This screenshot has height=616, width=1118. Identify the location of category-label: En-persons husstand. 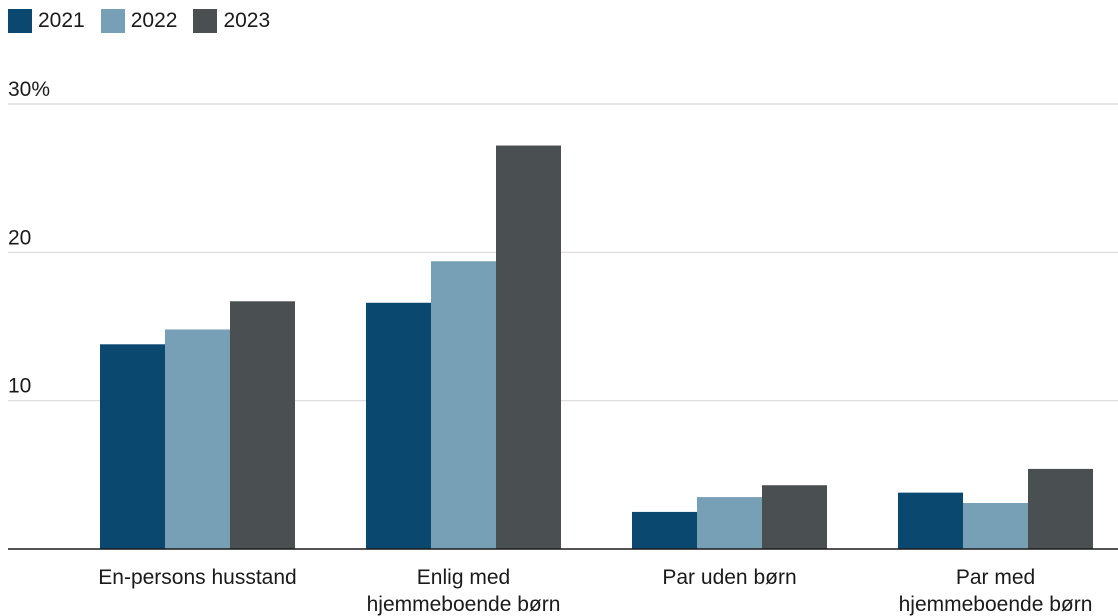
(197, 577).